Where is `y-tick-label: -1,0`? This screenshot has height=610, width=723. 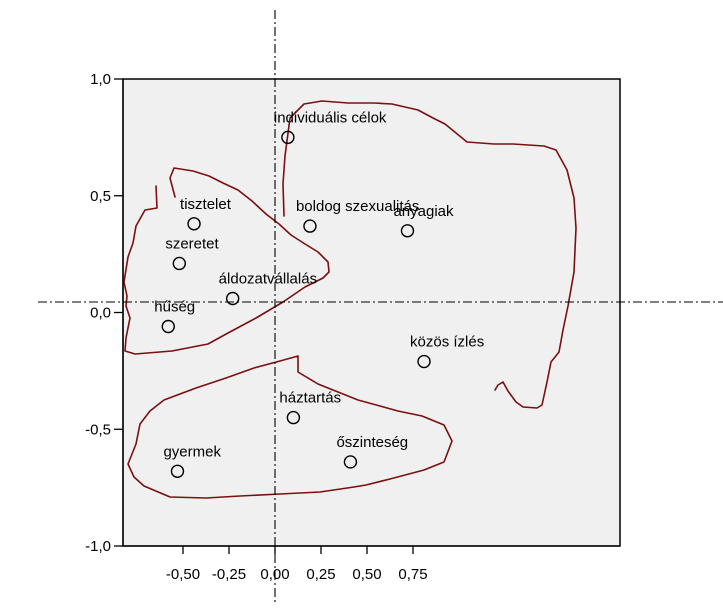 y-tick-label: -1,0 is located at coordinates (98, 546).